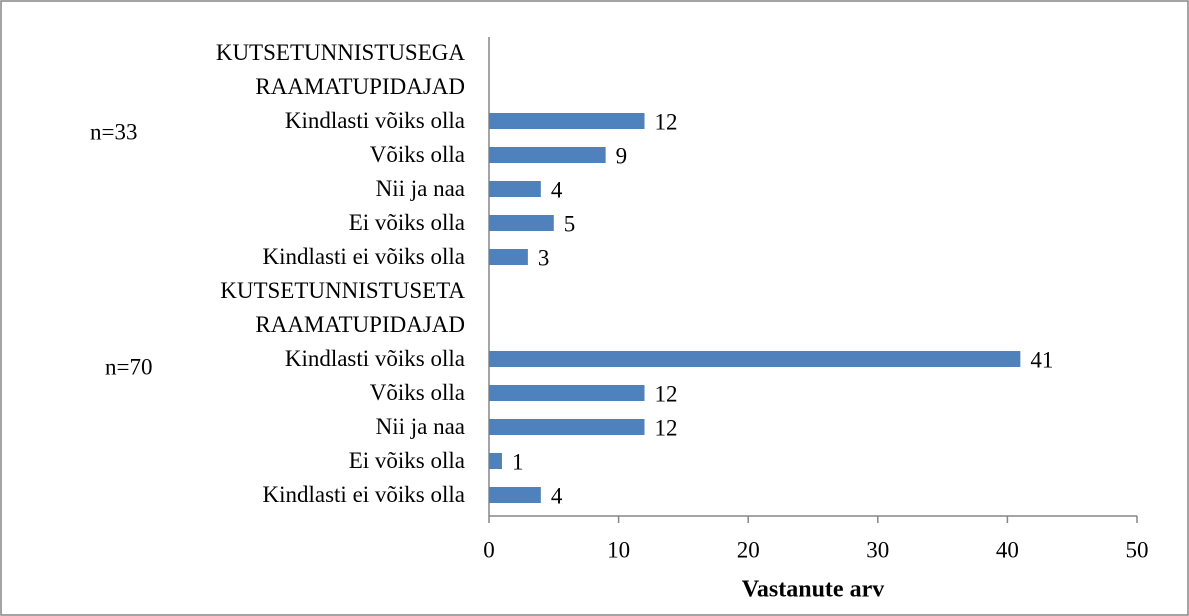  Describe the element at coordinates (489, 549) in the screenshot. I see `x-tick-label: 0` at that location.